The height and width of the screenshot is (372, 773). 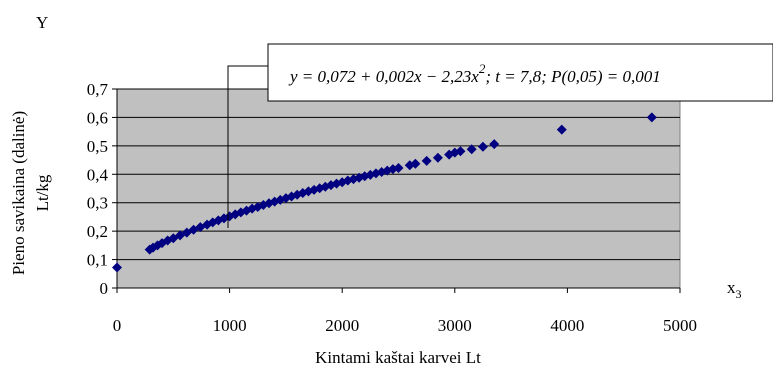 I want to click on y-tick-labels: 0 0,1 0,2 0,3 0,4 0,5 0,6 0,7, so click(x=98, y=189).